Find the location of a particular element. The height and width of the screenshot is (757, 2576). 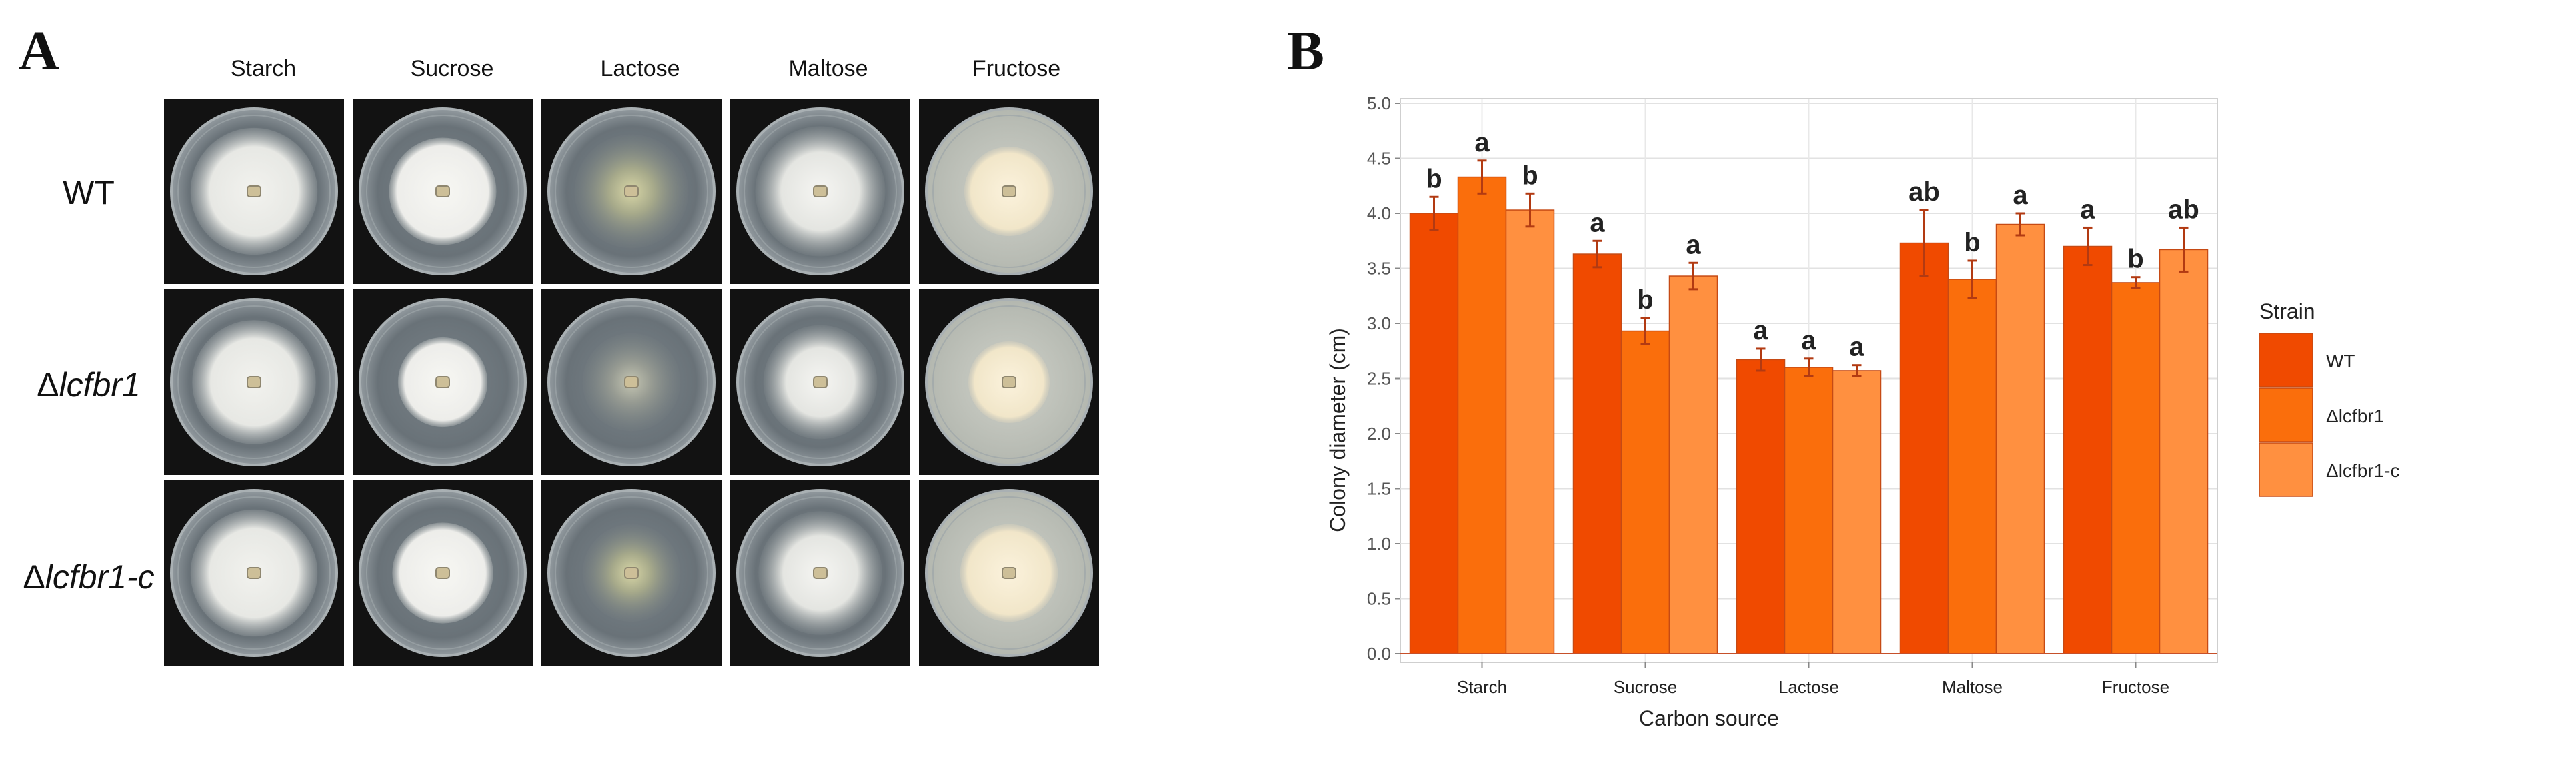

plate-row-label: WT is located at coordinates (89, 192).